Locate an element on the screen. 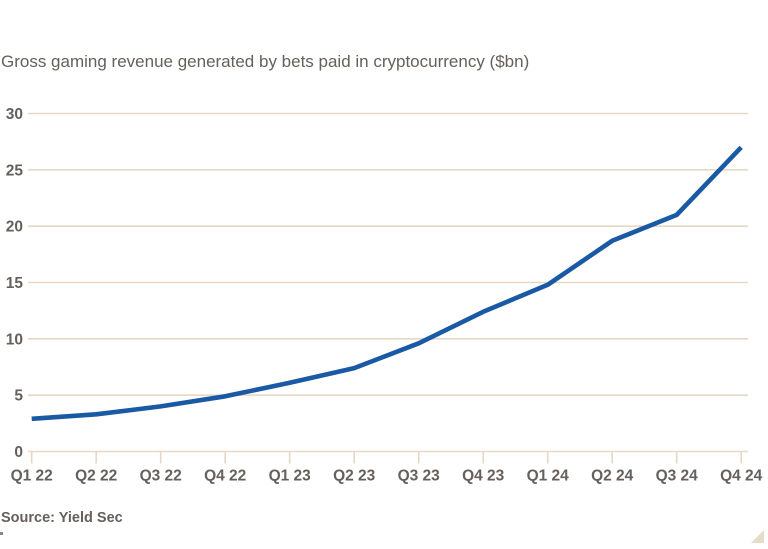  x-axis-tick-label: Q1 23 is located at coordinates (290, 476).